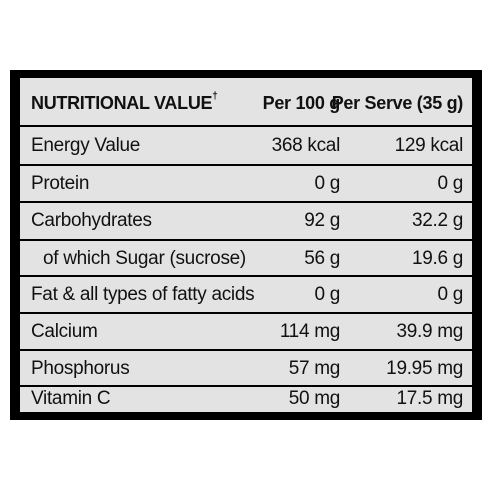 The image size is (500, 500). I want to click on row-per-100g: 92 g, so click(322, 220).